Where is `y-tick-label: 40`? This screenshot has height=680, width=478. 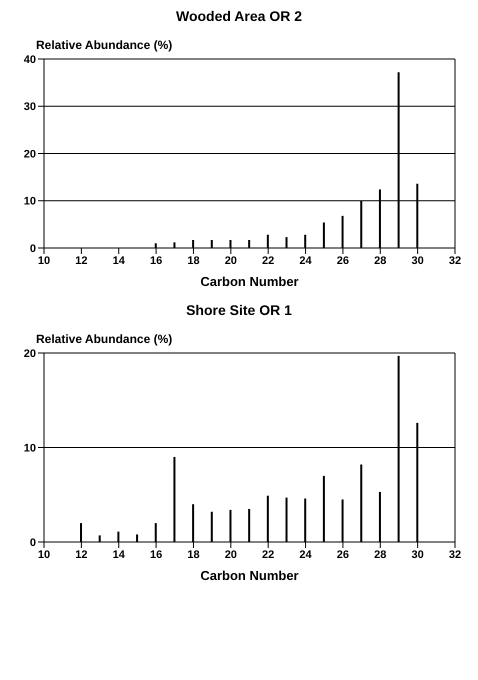
y-tick-label: 40 is located at coordinates (30, 60).